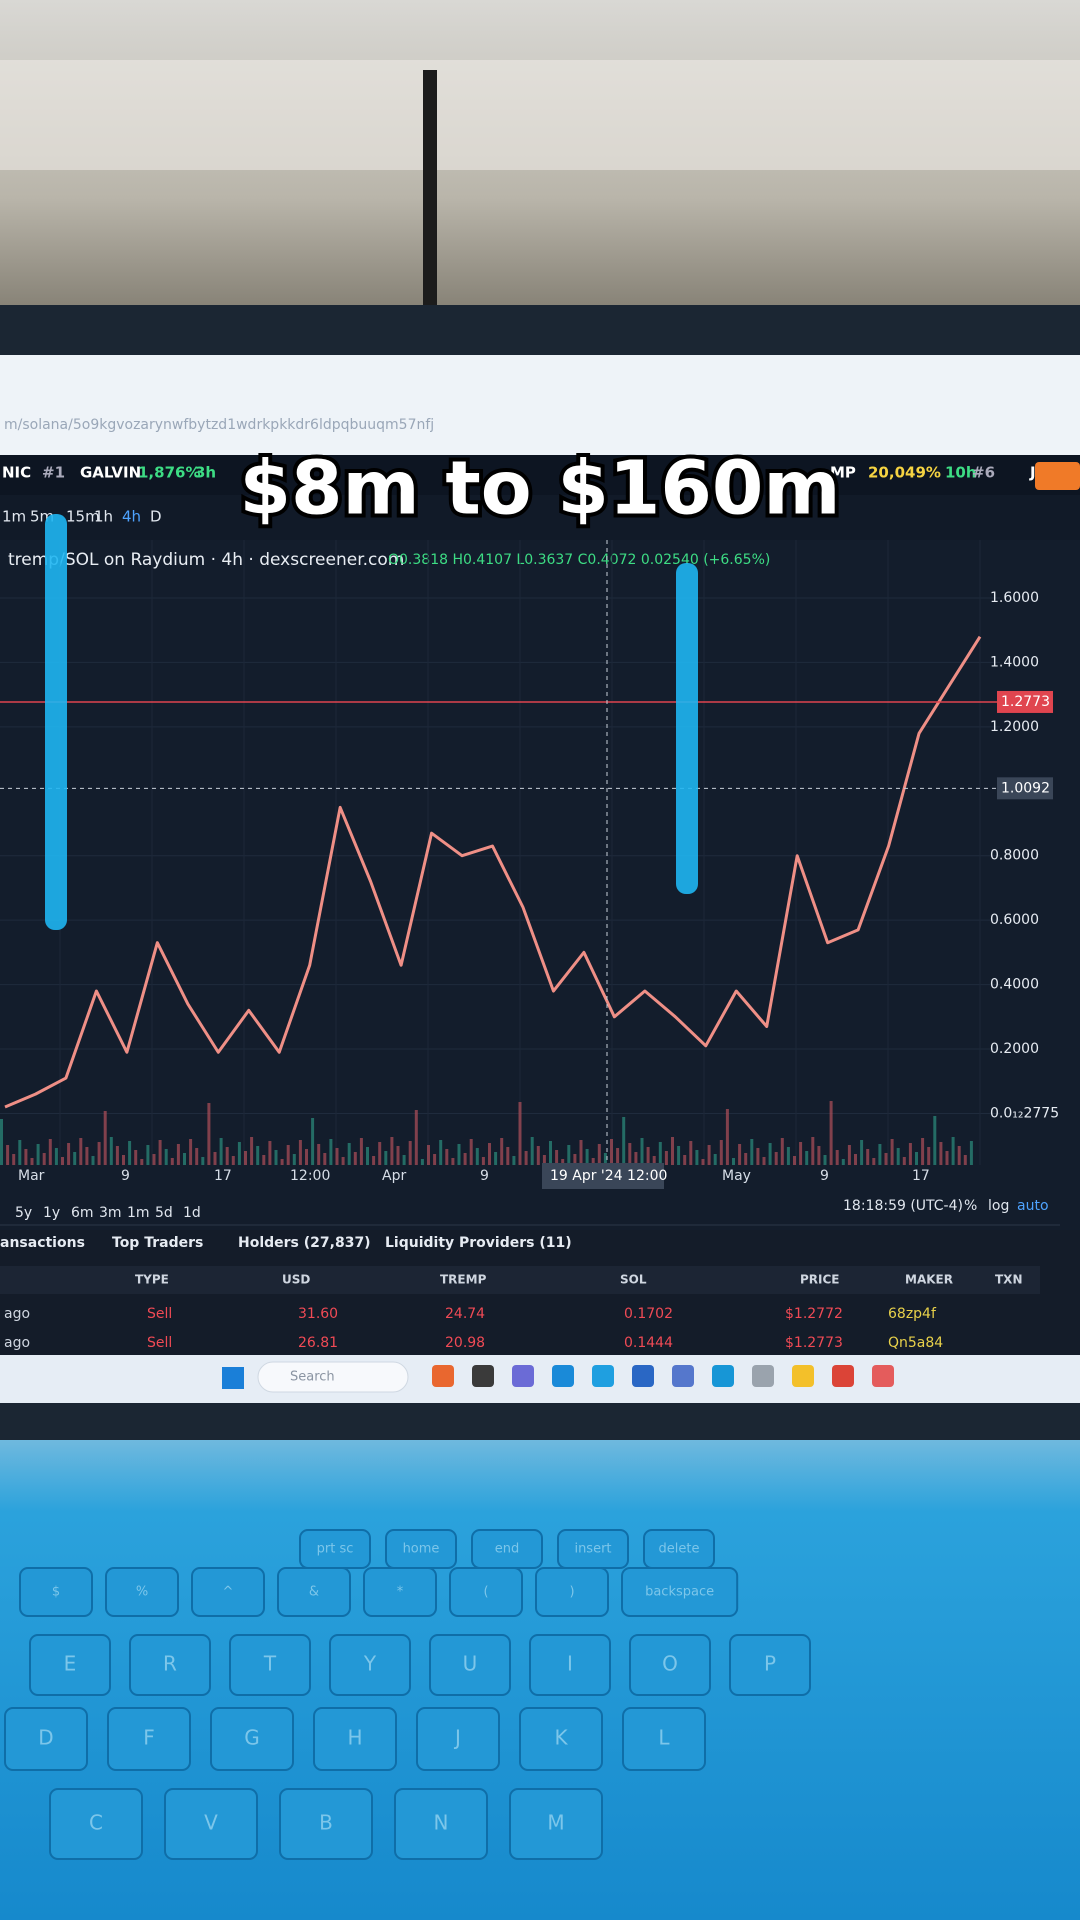 This screenshot has height=1920, width=1080. Describe the element at coordinates (400, 1592) in the screenshot. I see `key-label: *` at that location.